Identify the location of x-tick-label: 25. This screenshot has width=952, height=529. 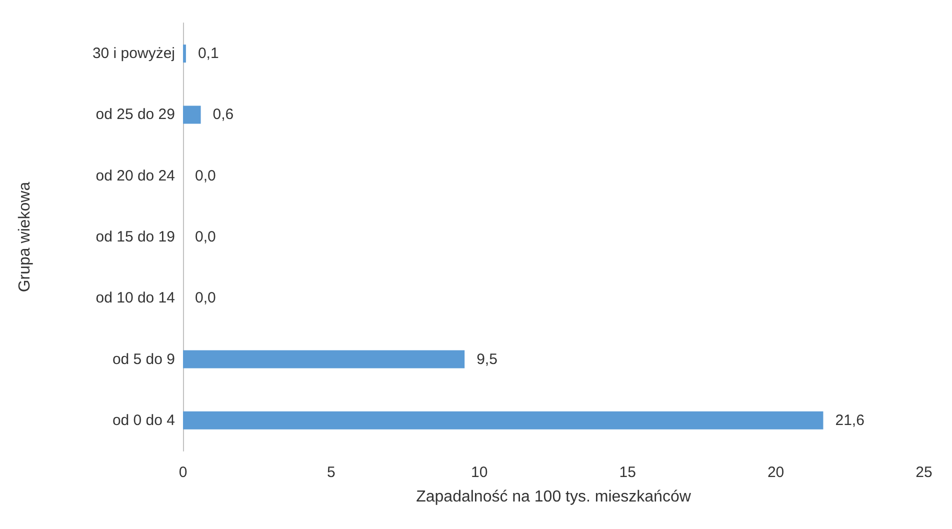
(924, 472).